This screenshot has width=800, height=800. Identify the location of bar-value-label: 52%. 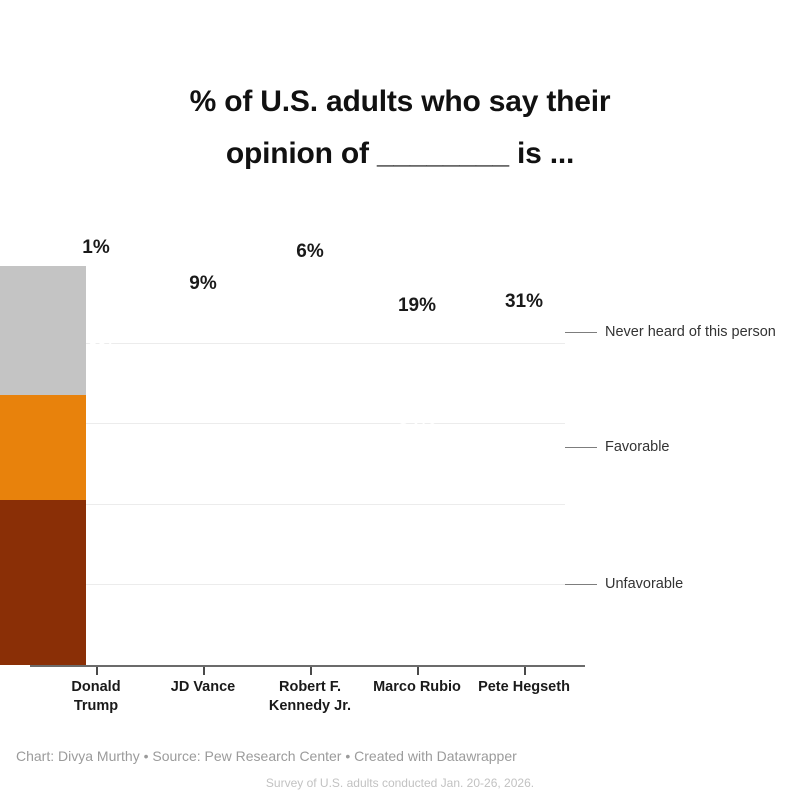
(203, 523).